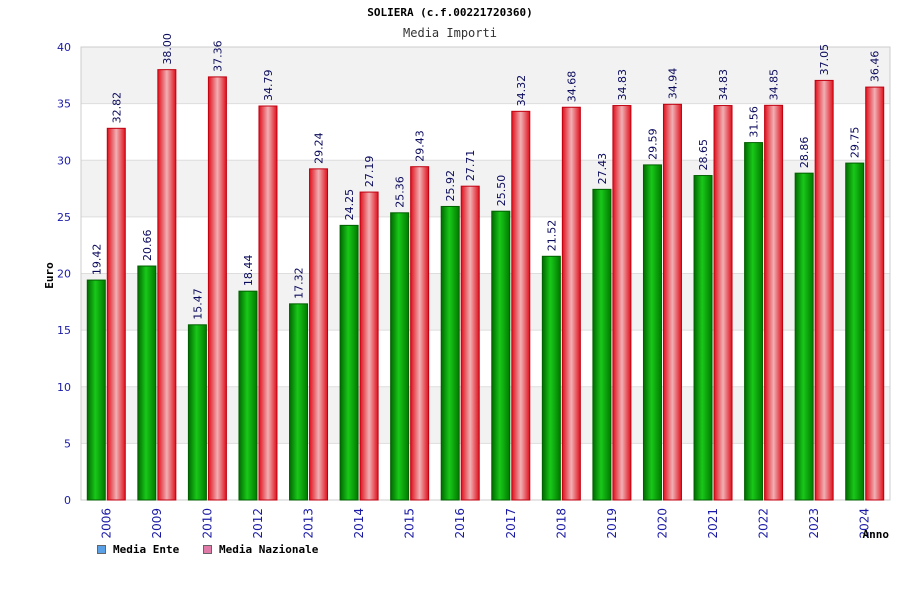 This screenshot has width=900, height=600. I want to click on data-label: 34.32, so click(521, 91).